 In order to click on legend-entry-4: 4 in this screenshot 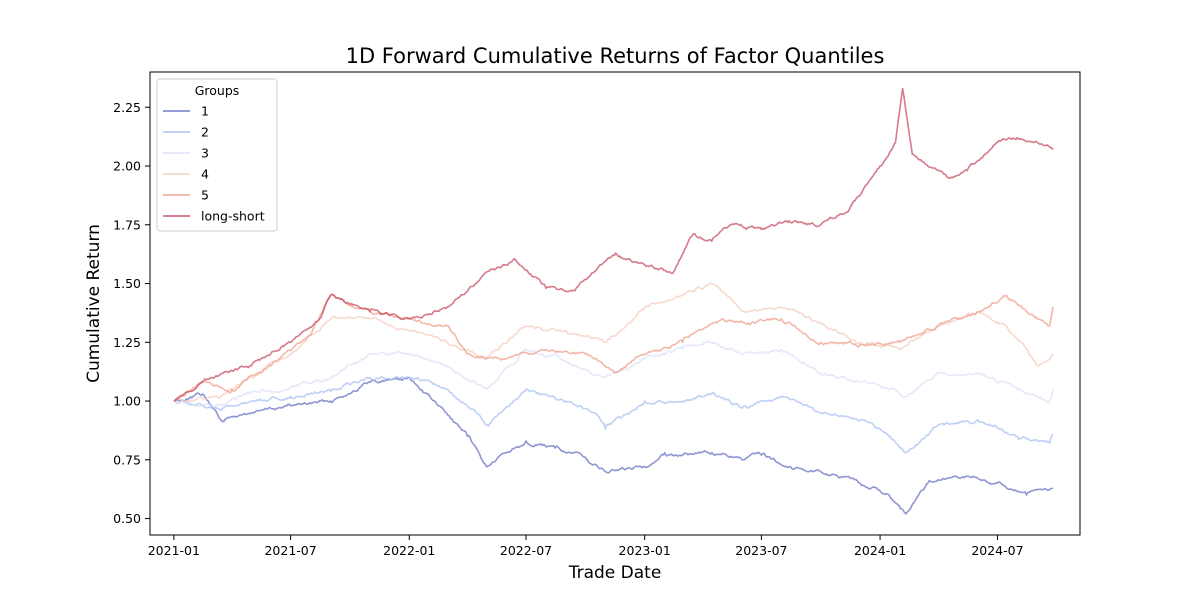, I will do `click(205, 174)`.